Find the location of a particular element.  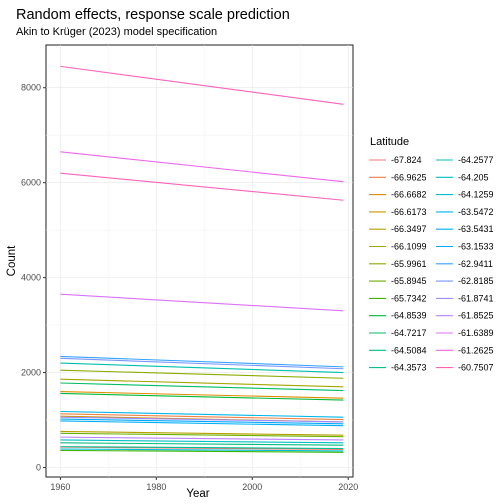

y-tick-label: 8000 is located at coordinates (31, 88).